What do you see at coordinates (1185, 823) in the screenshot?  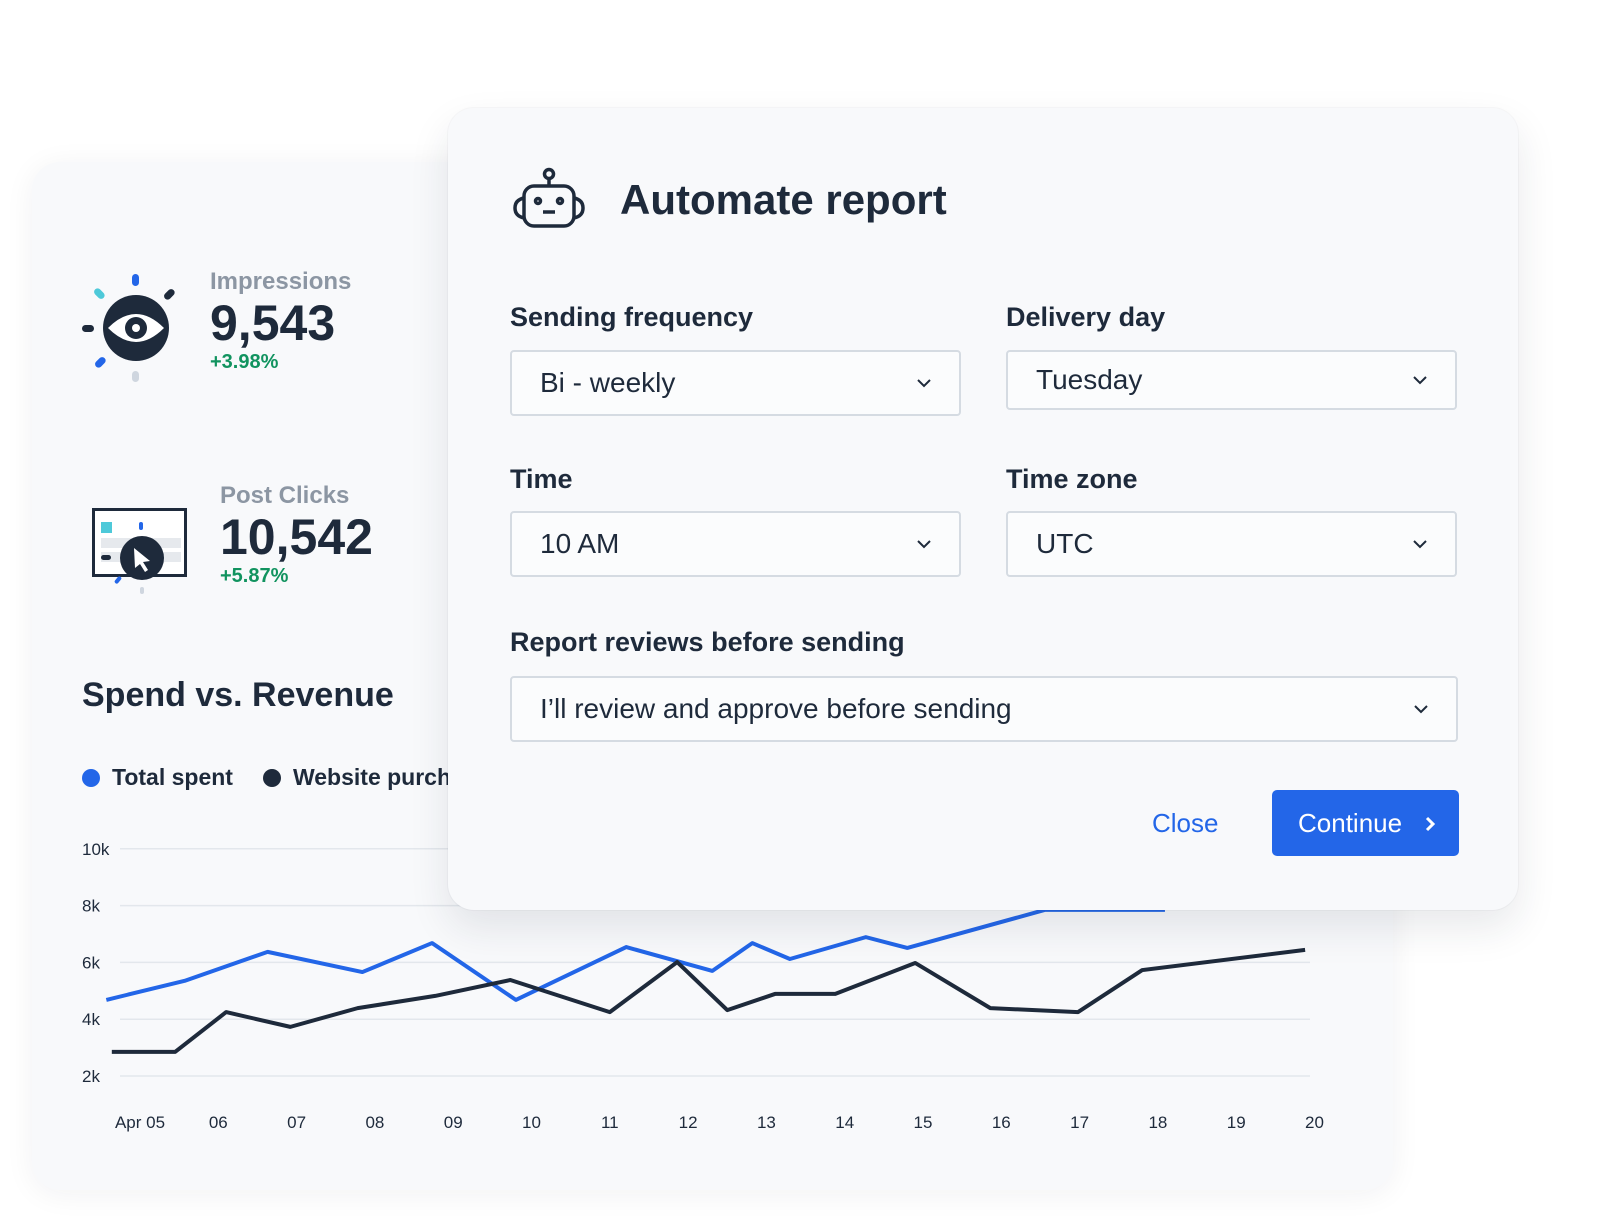 I see `close-button: Close` at bounding box center [1185, 823].